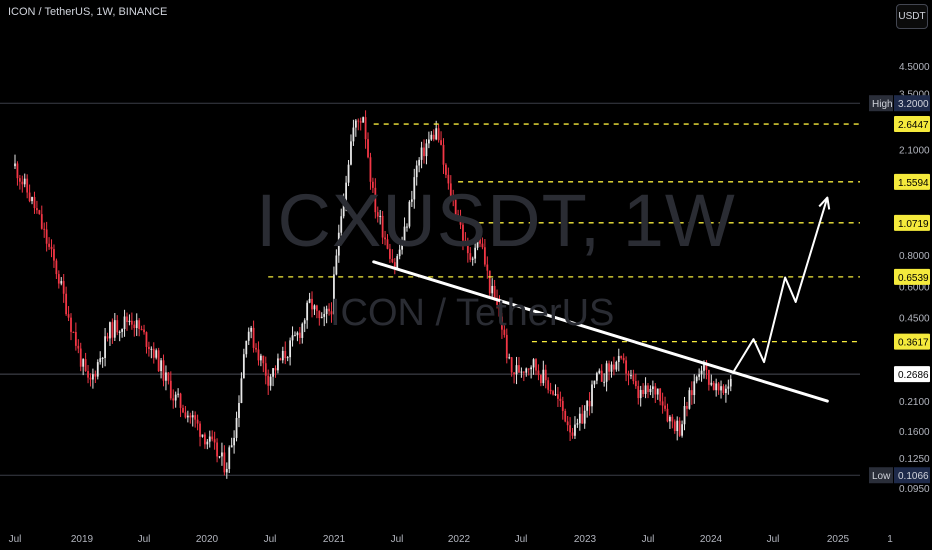  What do you see at coordinates (881, 476) in the screenshot?
I see `low-tag-label: Low` at bounding box center [881, 476].